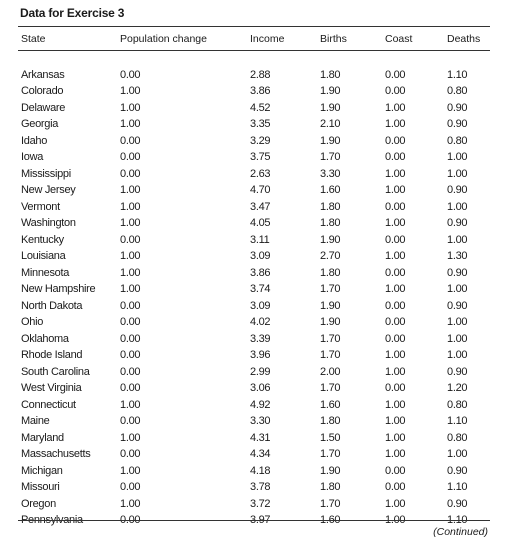  What do you see at coordinates (32, 157) in the screenshot?
I see `cell-state: Iowa` at bounding box center [32, 157].